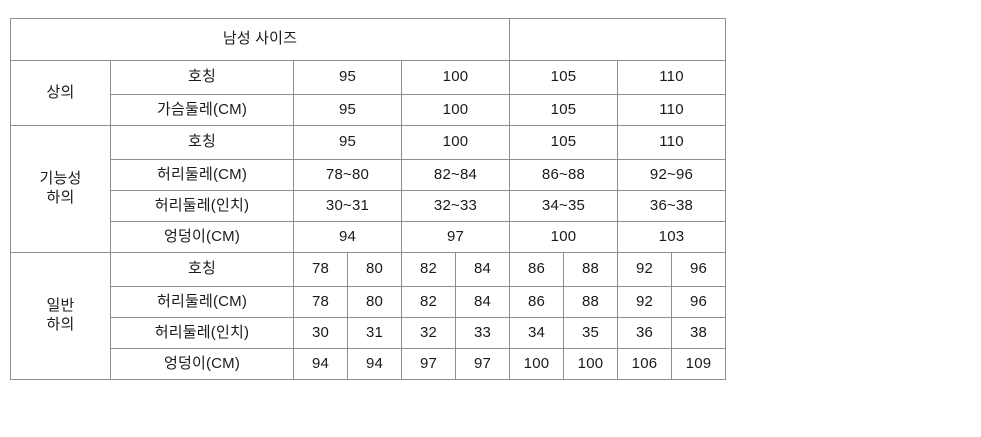  I want to click on cell-value: 109, so click(698, 364).